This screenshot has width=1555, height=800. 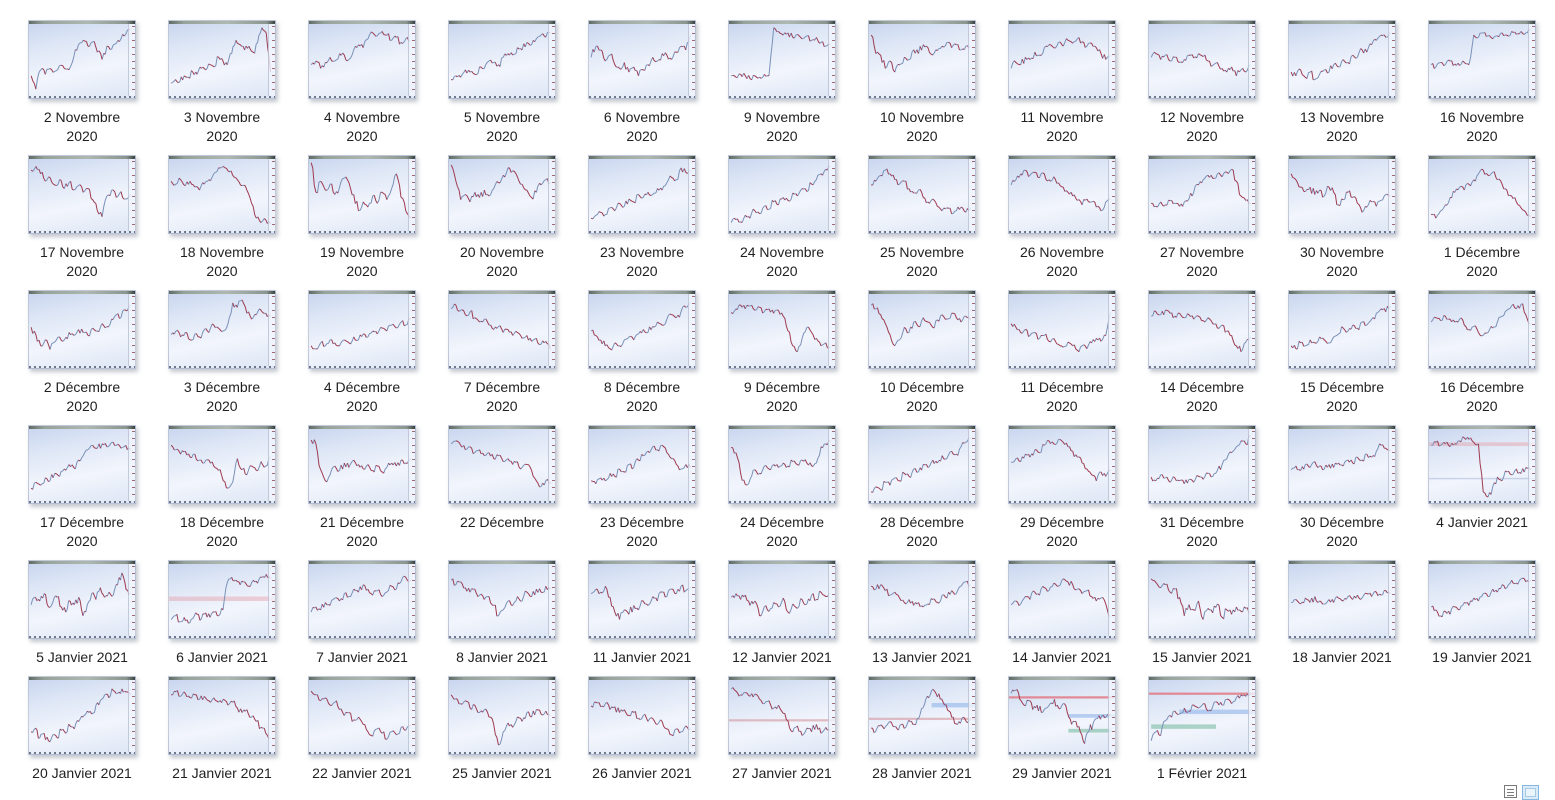 I want to click on file-item: 8 Janvier 2021, so click(x=502, y=613).